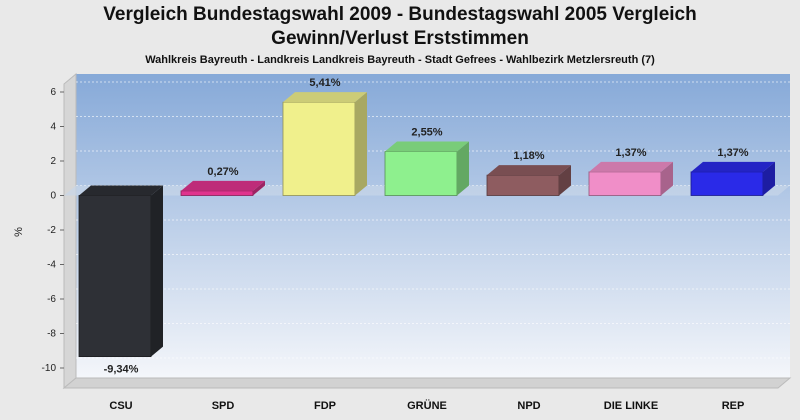 The image size is (800, 420). Describe the element at coordinates (733, 406) in the screenshot. I see `x-tick-label: REP` at that location.